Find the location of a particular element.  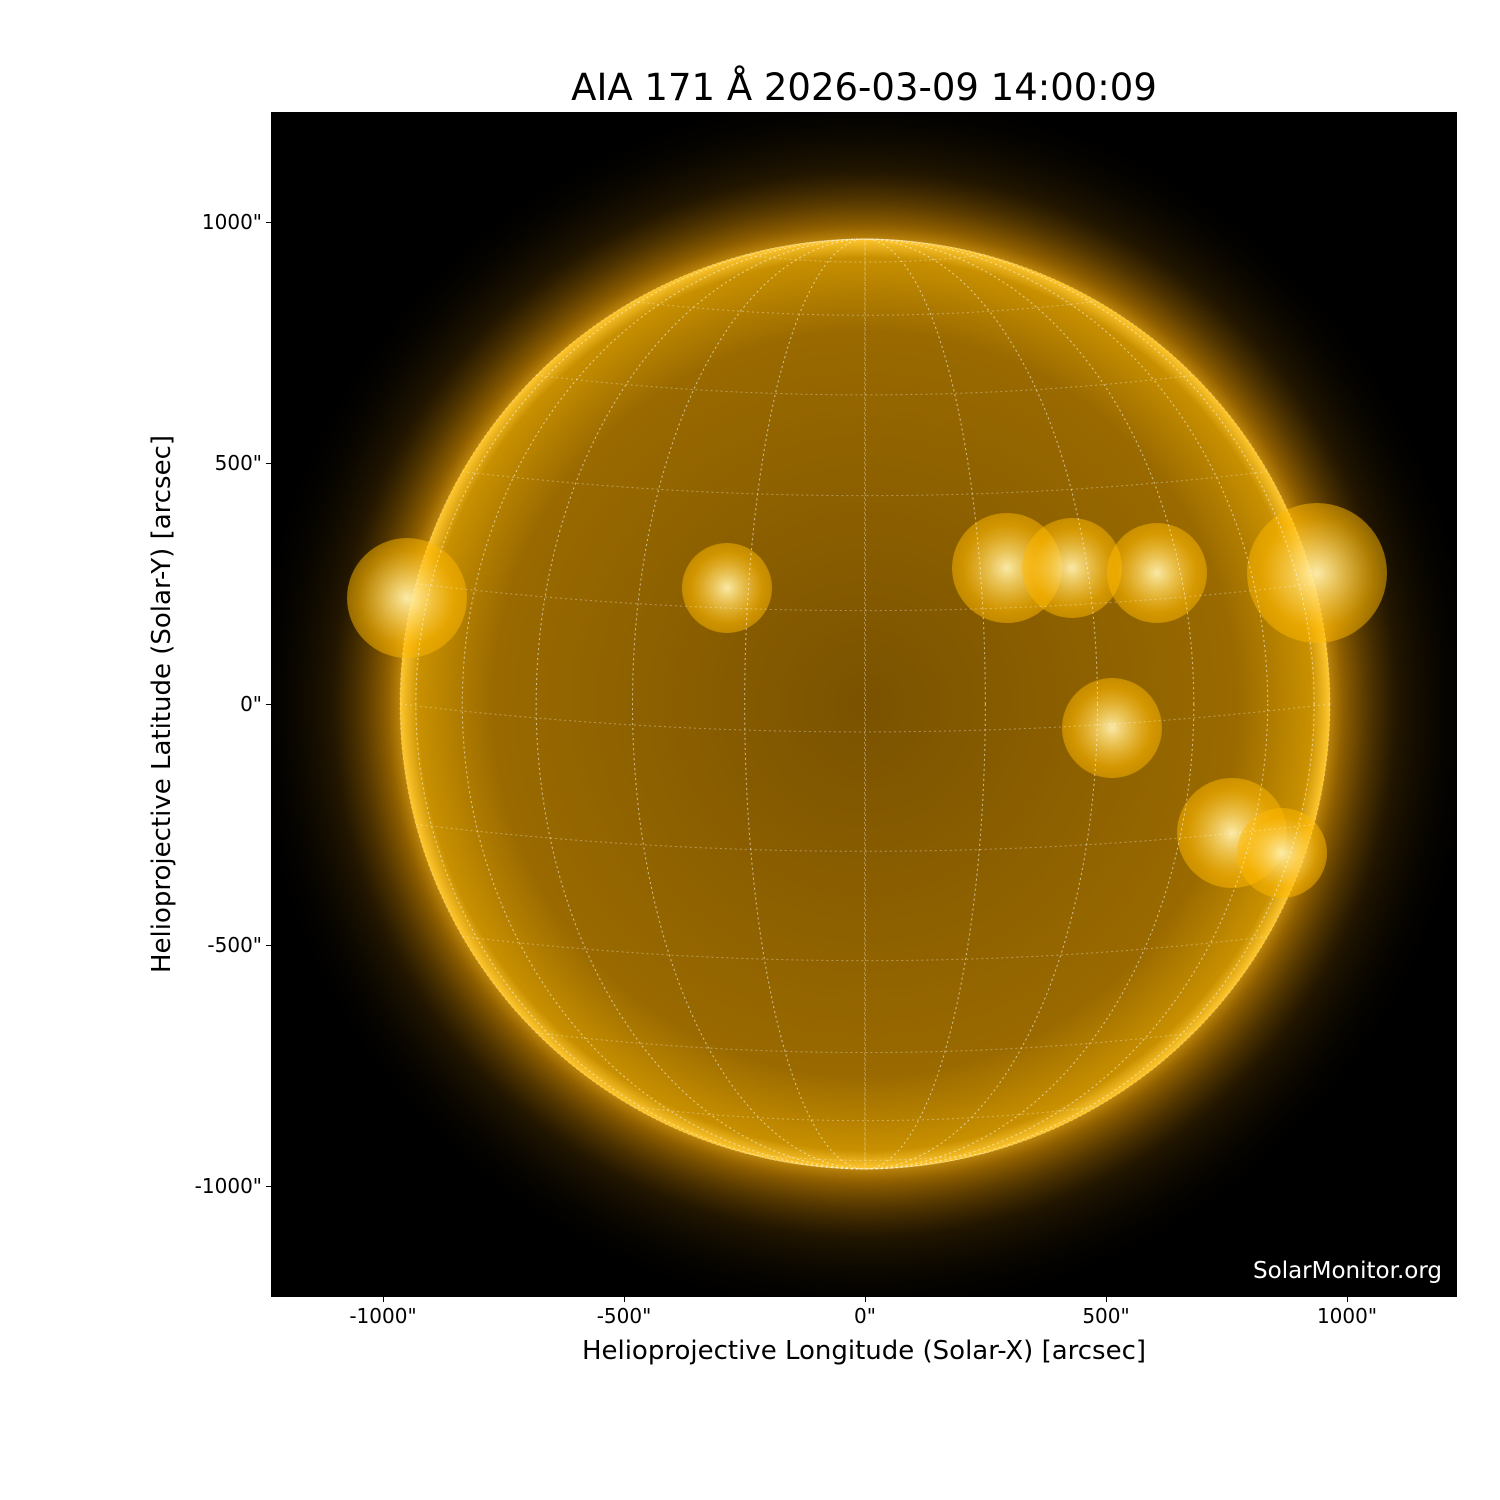

plot-title: AIA 171 Å 2026-03-09 14:00:09 is located at coordinates (864, 87).